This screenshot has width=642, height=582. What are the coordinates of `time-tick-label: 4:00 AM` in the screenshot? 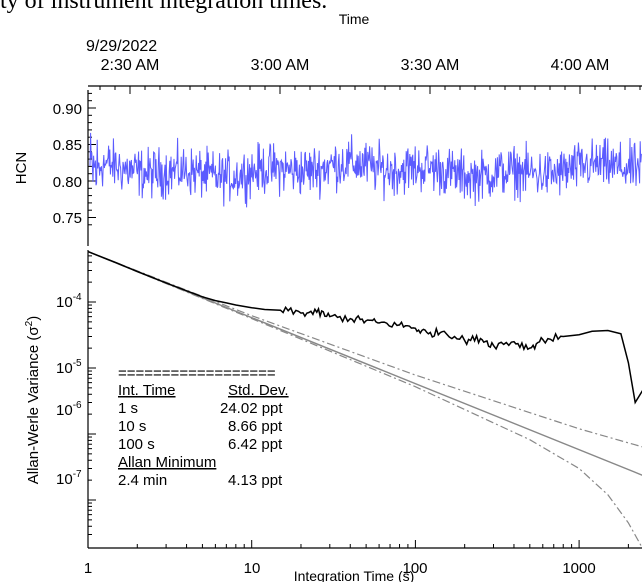 It's located at (580, 65).